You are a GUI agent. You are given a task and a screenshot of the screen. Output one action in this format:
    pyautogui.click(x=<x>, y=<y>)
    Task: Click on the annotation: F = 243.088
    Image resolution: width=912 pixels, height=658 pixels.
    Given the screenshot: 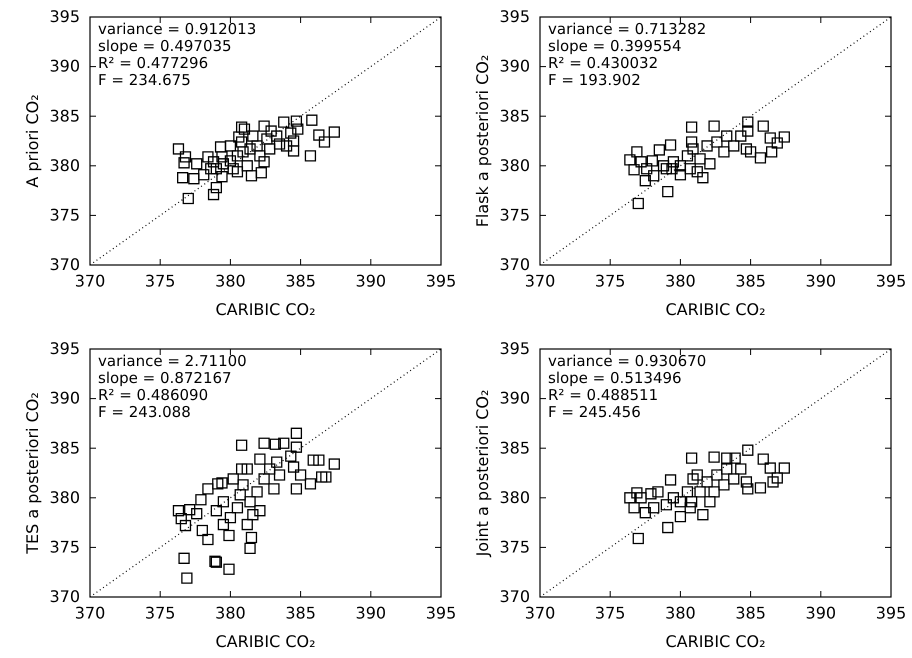 What is the action you would take?
    pyautogui.click(x=144, y=412)
    